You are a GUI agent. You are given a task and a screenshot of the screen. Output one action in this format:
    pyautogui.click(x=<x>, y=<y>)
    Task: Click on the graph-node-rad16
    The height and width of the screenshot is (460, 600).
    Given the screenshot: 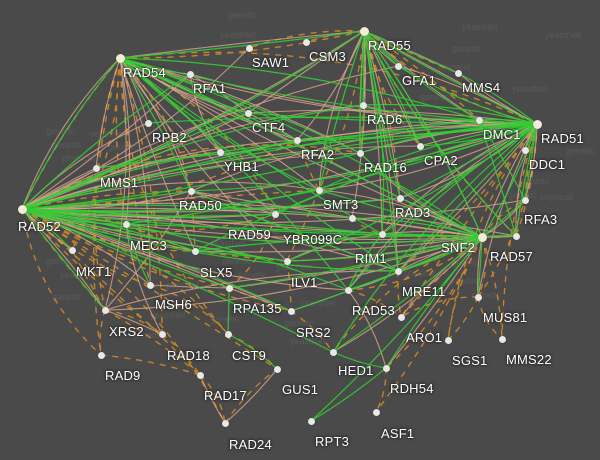 What is the action you would take?
    pyautogui.click(x=360, y=153)
    